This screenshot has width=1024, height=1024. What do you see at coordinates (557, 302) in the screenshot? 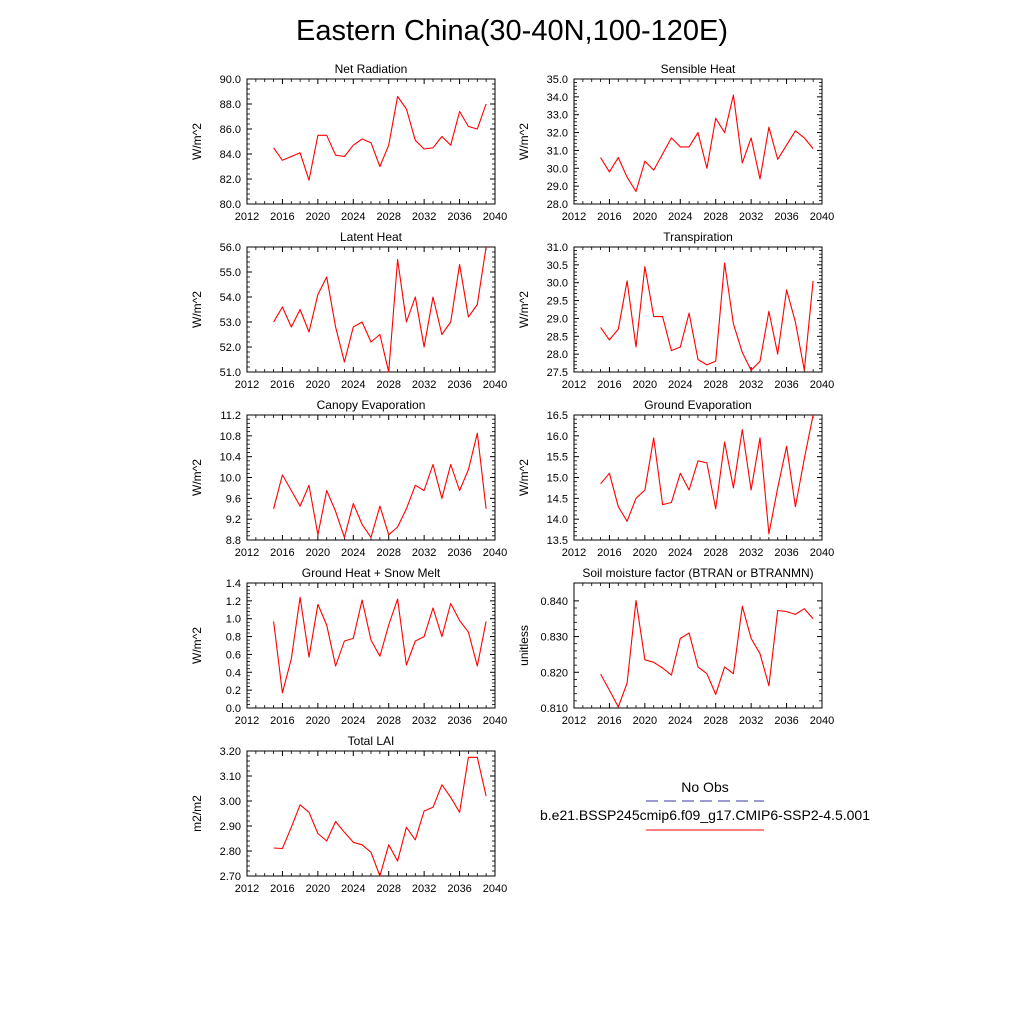
I see `y-tick-label: 29.5` at bounding box center [557, 302].